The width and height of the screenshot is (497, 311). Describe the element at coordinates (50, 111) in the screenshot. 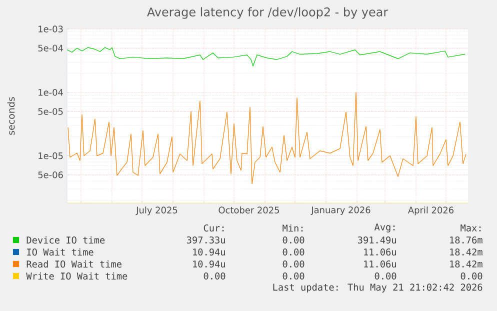

I see `y-tick-label: 5e-05` at that location.